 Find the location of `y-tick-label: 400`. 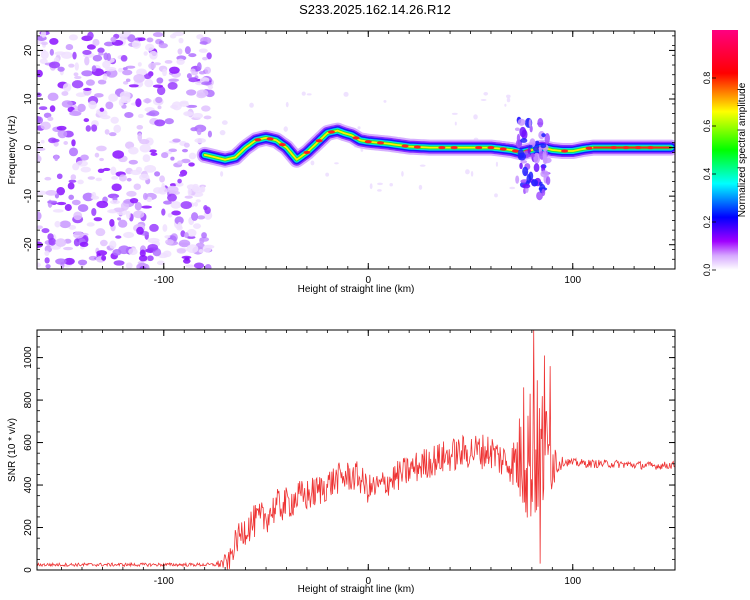

y-tick-label: 400 is located at coordinates (28, 484).